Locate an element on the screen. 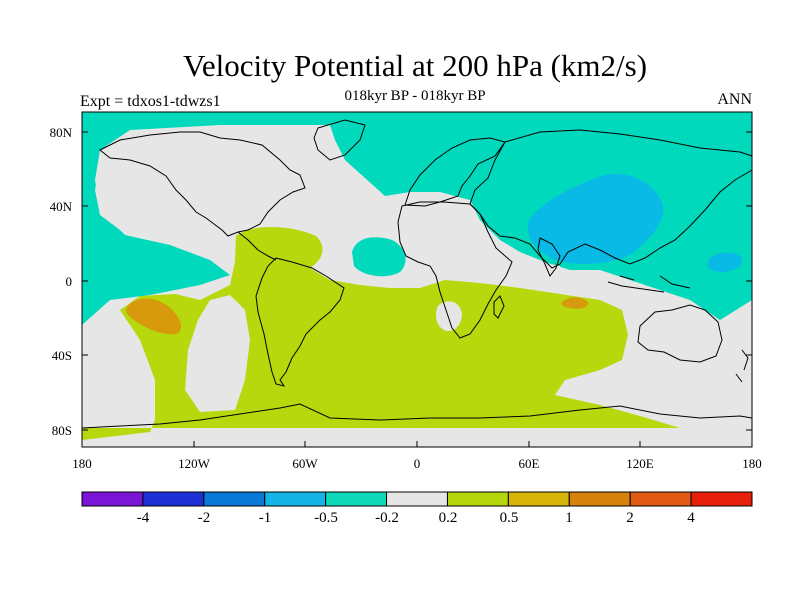 This screenshot has height=600, width=800. coastline-south-america is located at coordinates (300, 322).